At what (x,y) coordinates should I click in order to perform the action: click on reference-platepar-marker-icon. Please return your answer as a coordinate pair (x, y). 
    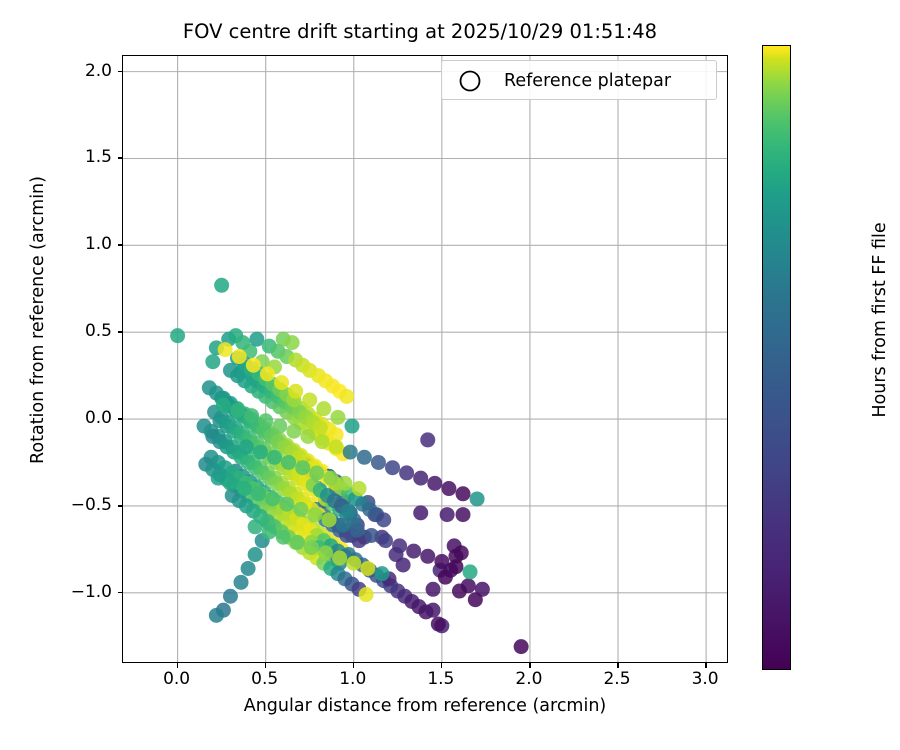
    Looking at the image, I should click on (470, 81).